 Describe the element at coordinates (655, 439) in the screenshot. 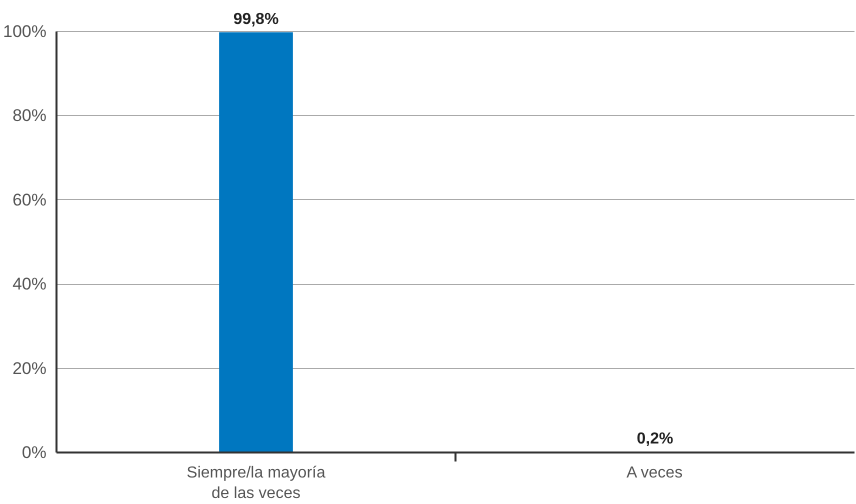

I see `data-label: 0,2%` at that location.